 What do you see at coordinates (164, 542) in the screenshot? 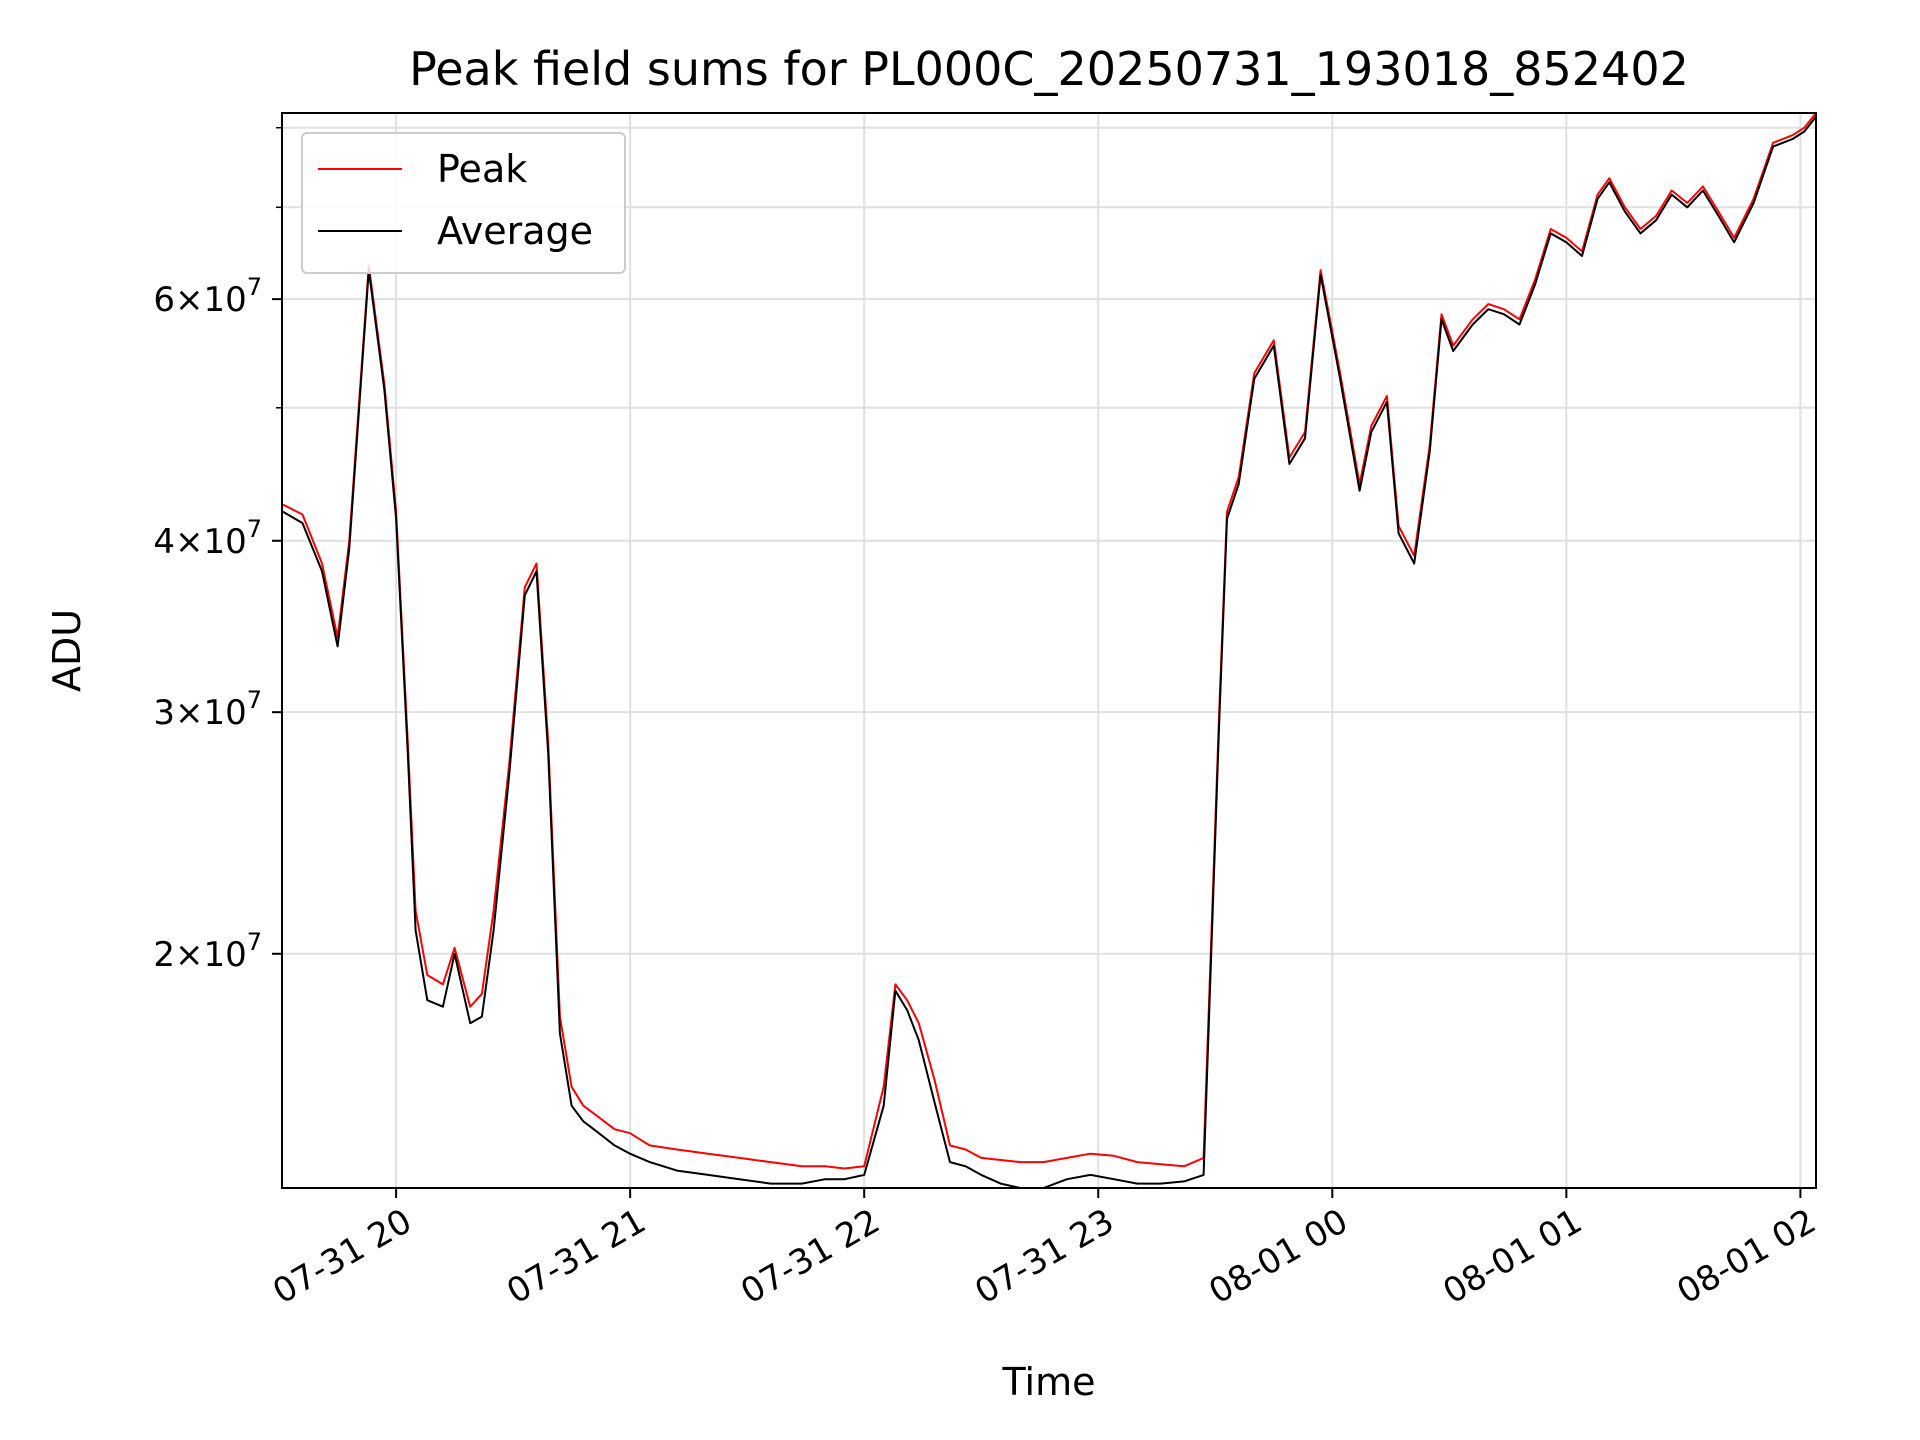
I see `y-tick-mantissa: 4` at bounding box center [164, 542].